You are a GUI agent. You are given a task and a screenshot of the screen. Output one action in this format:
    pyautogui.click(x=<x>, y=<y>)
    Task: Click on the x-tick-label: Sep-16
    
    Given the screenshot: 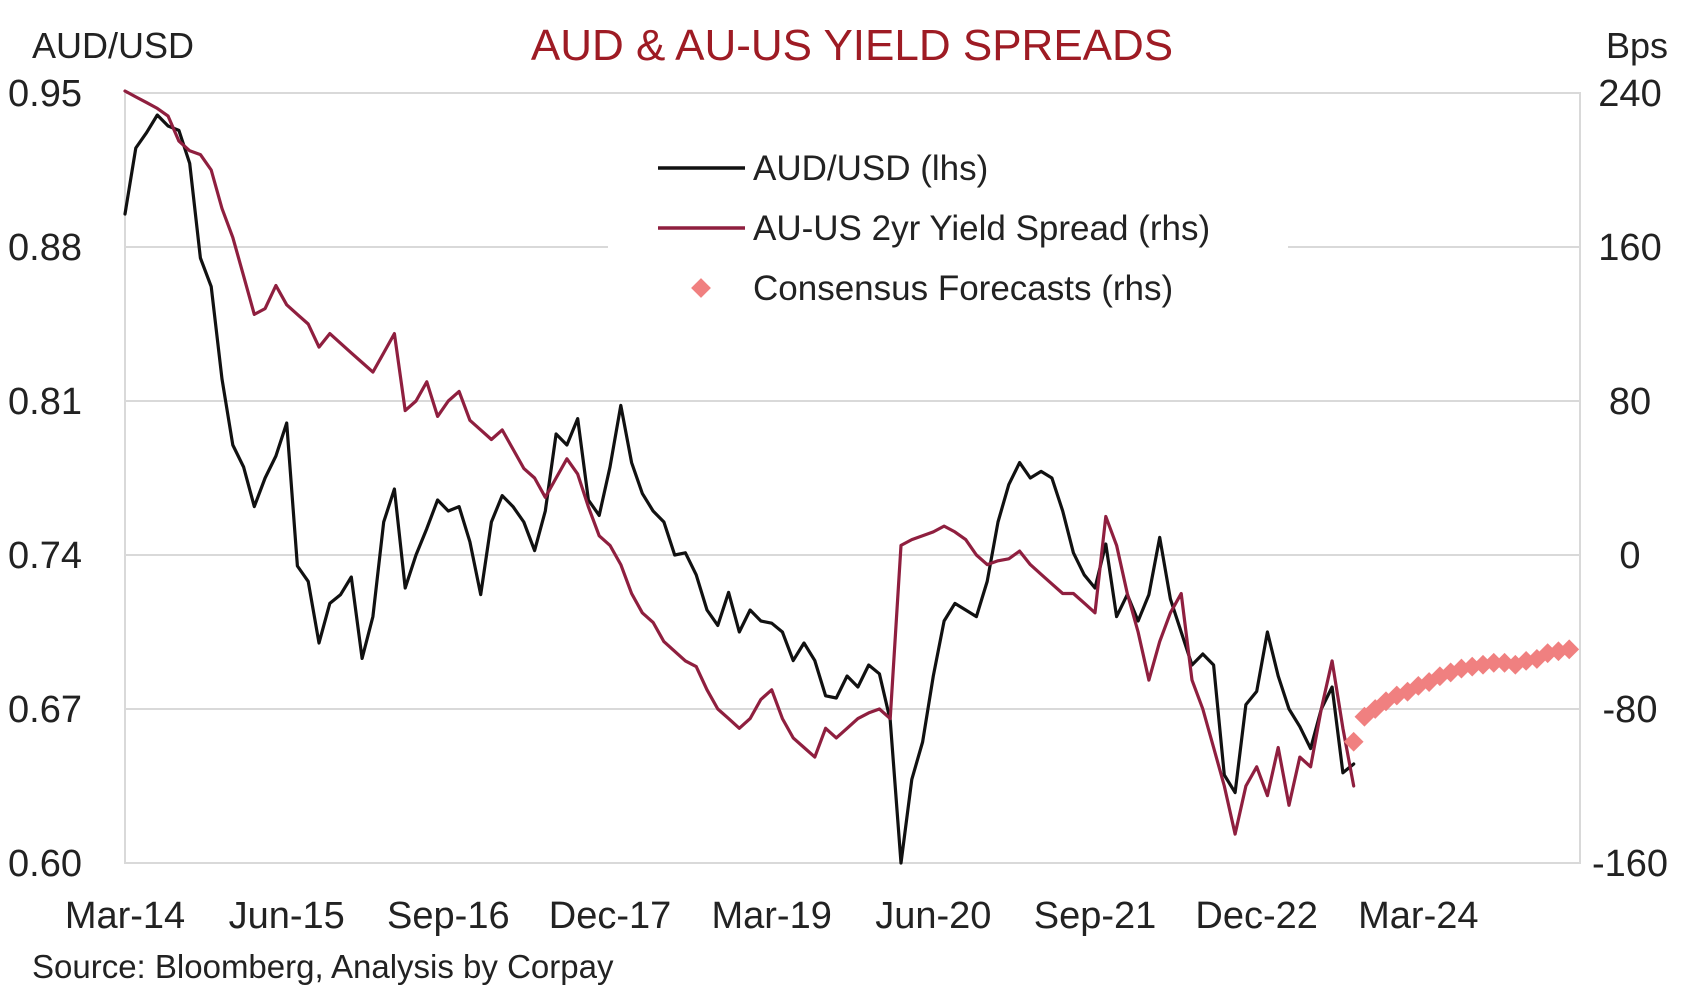 What is the action you would take?
    pyautogui.click(x=448, y=916)
    